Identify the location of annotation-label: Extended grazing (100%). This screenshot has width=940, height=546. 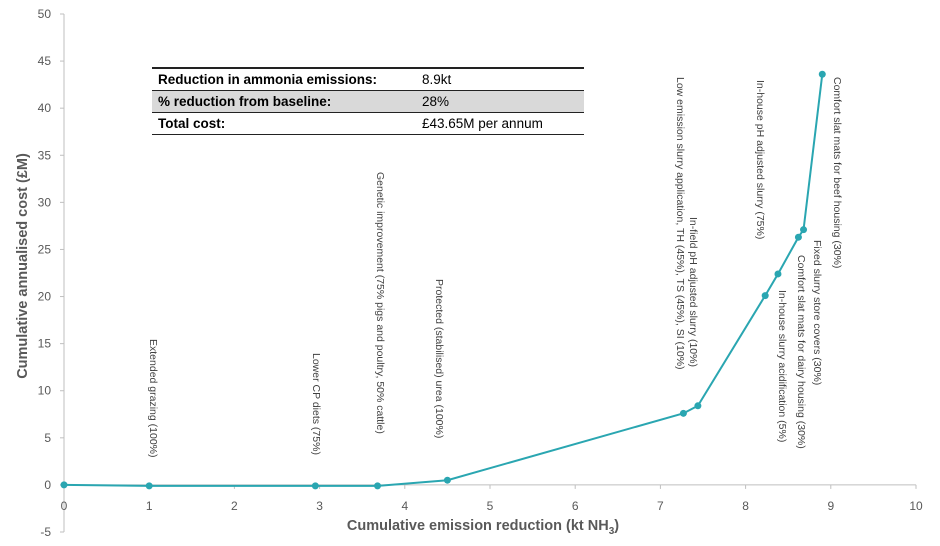
(153, 398).